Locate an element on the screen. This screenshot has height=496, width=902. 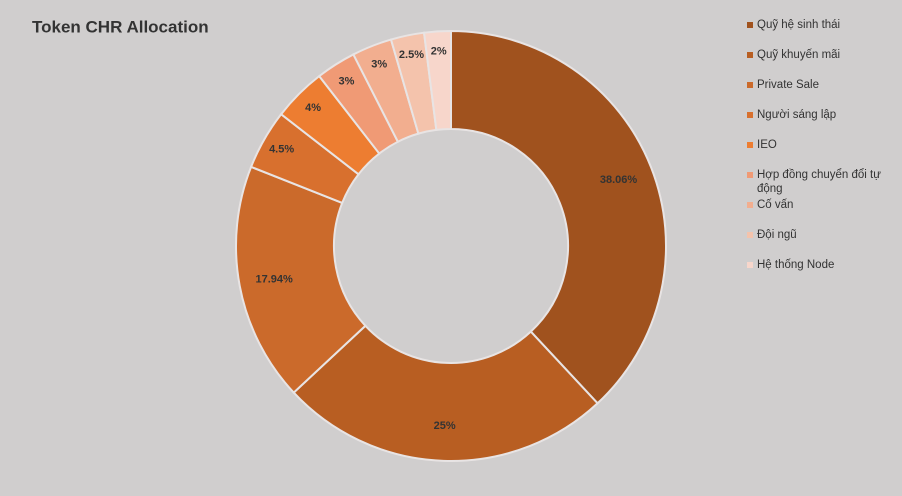
legend-item: Người sáng lập is located at coordinates (820, 123).